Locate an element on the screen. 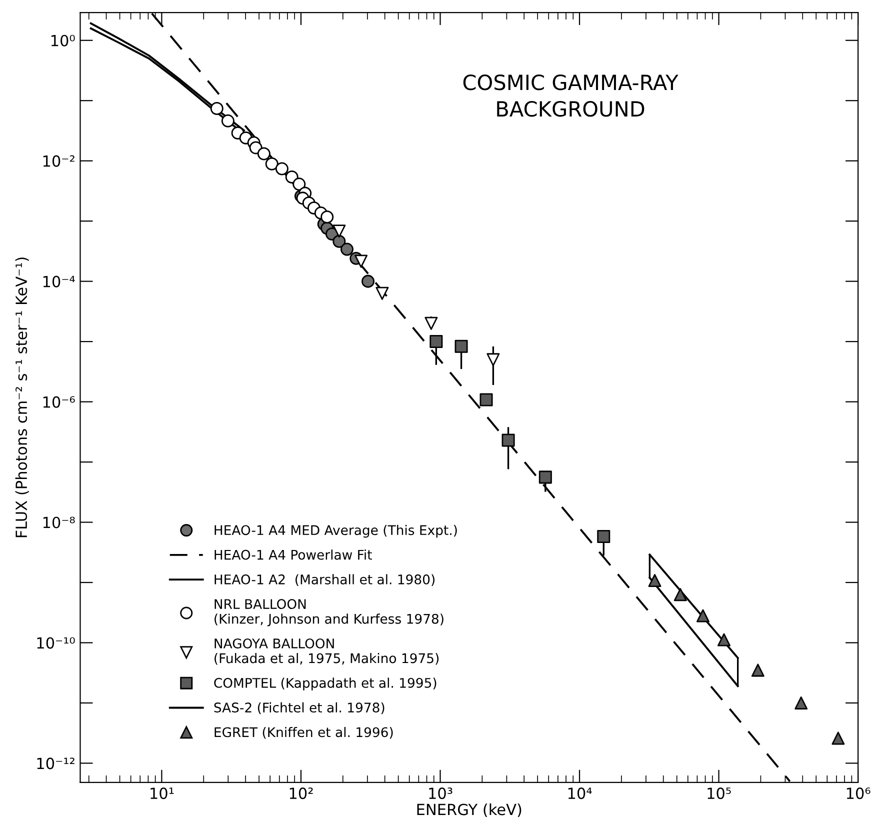  legend-label: COMPTEL (Kappadath et al. 1995) is located at coordinates (325, 684).